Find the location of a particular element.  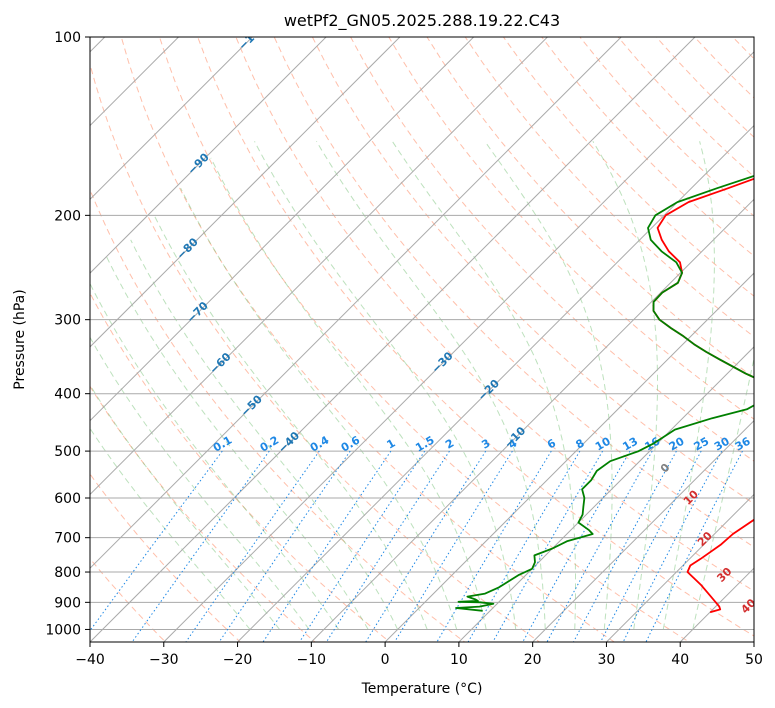

mixing-ratio-label: 6 is located at coordinates (551, 443).